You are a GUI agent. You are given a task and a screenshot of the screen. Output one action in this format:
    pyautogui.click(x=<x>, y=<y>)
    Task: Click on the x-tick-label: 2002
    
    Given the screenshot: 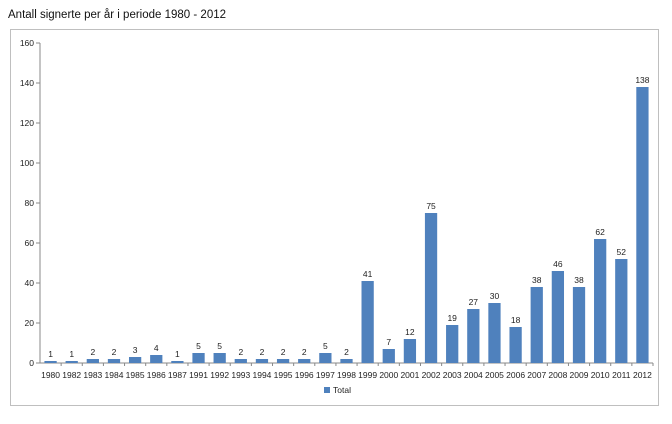 What is the action you would take?
    pyautogui.click(x=431, y=375)
    